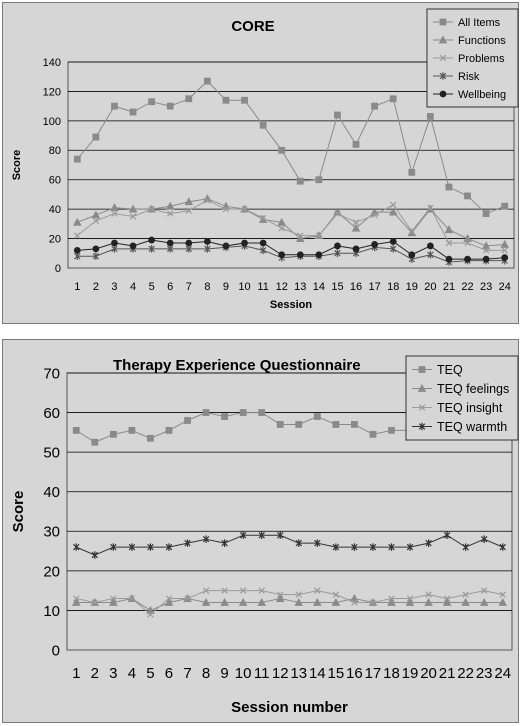 The height and width of the screenshot is (726, 523). What do you see at coordinates (51, 373) in the screenshot?
I see `y-tick-label: 70` at bounding box center [51, 373].